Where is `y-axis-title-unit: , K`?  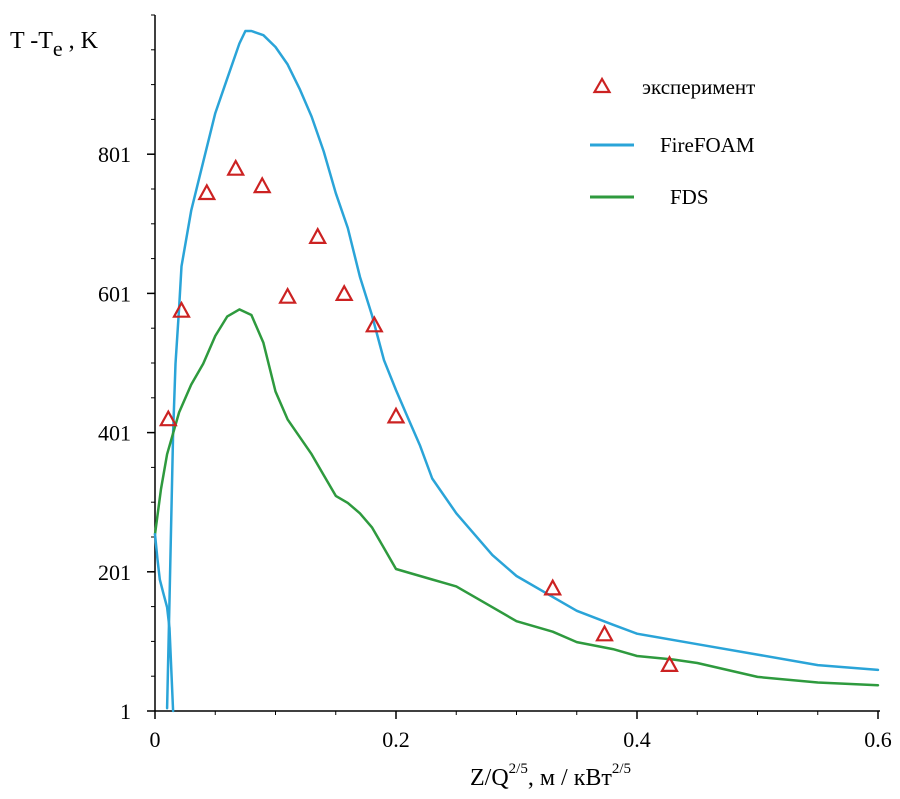 y-axis-title-unit: , K is located at coordinates (81, 41).